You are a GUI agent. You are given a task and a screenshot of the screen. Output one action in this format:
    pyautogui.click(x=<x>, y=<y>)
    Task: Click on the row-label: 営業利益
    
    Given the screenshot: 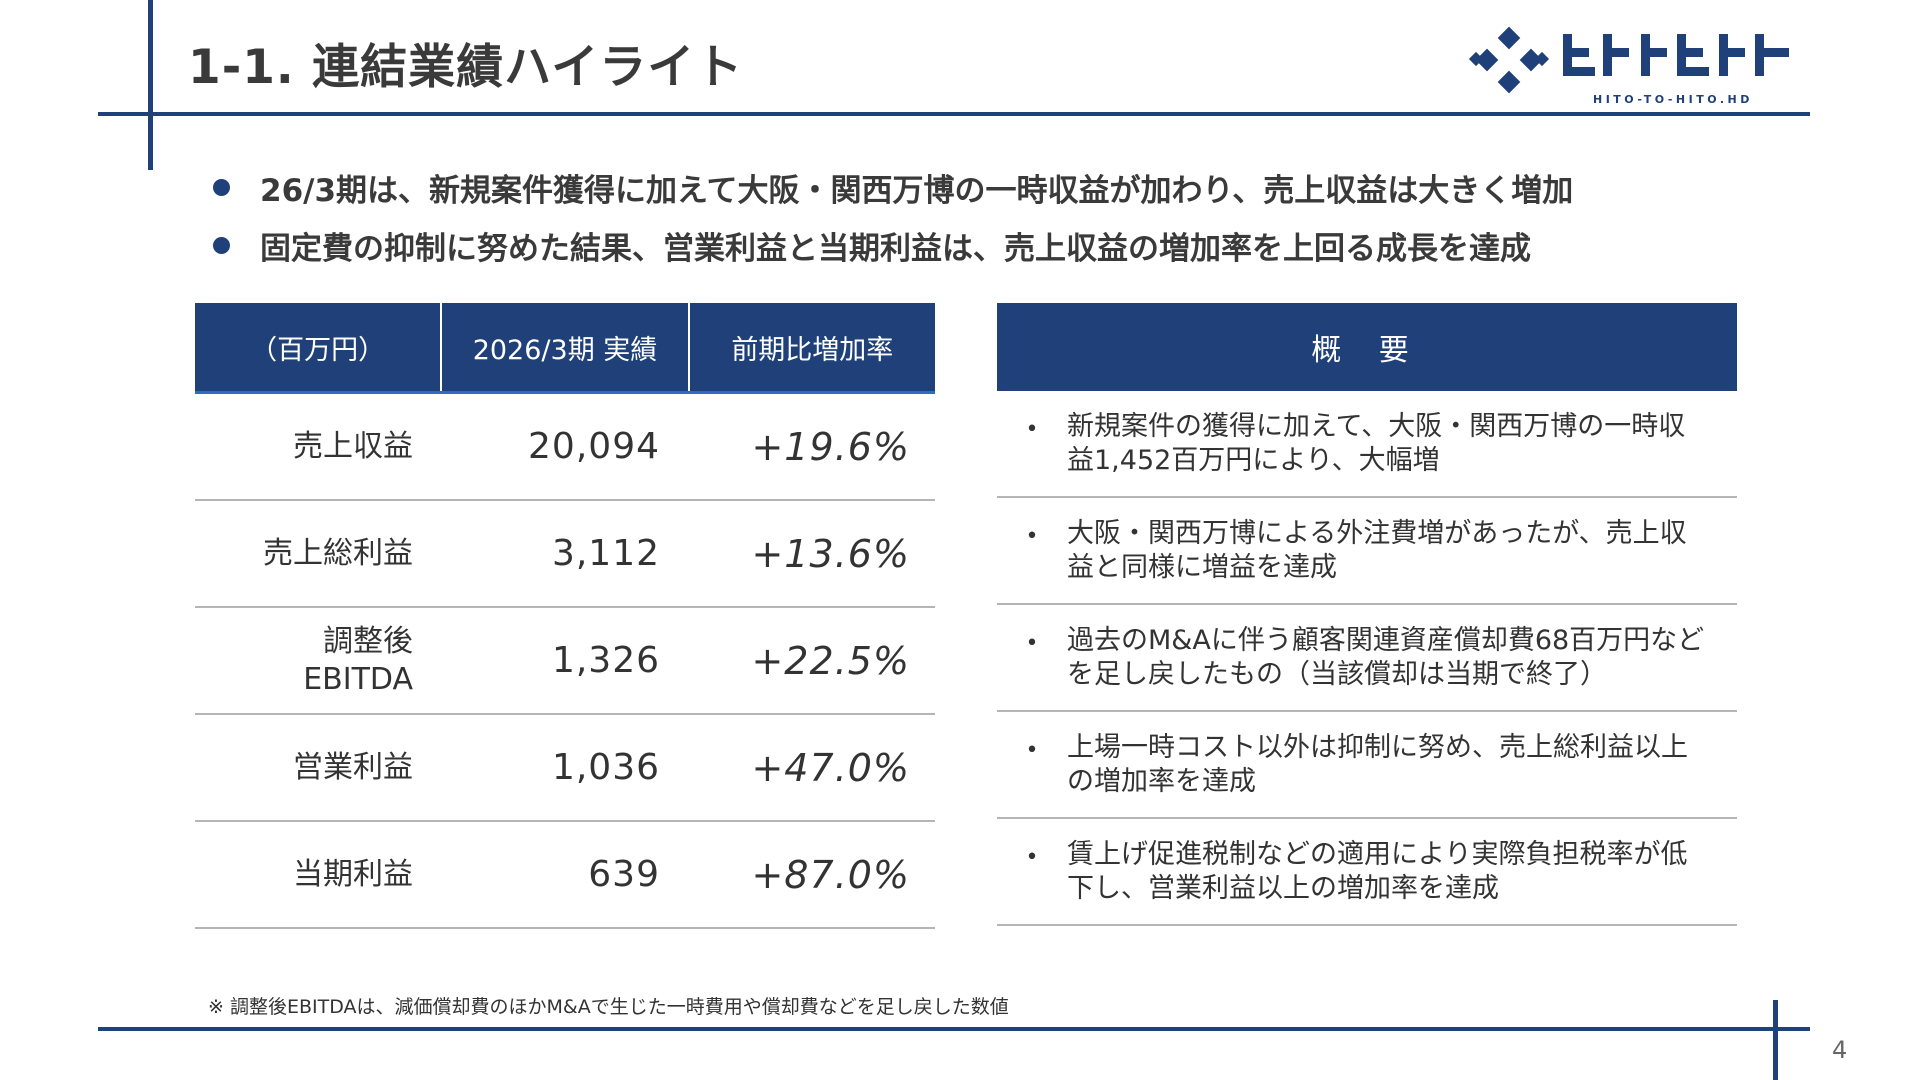 What is the action you would take?
    pyautogui.click(x=353, y=767)
    